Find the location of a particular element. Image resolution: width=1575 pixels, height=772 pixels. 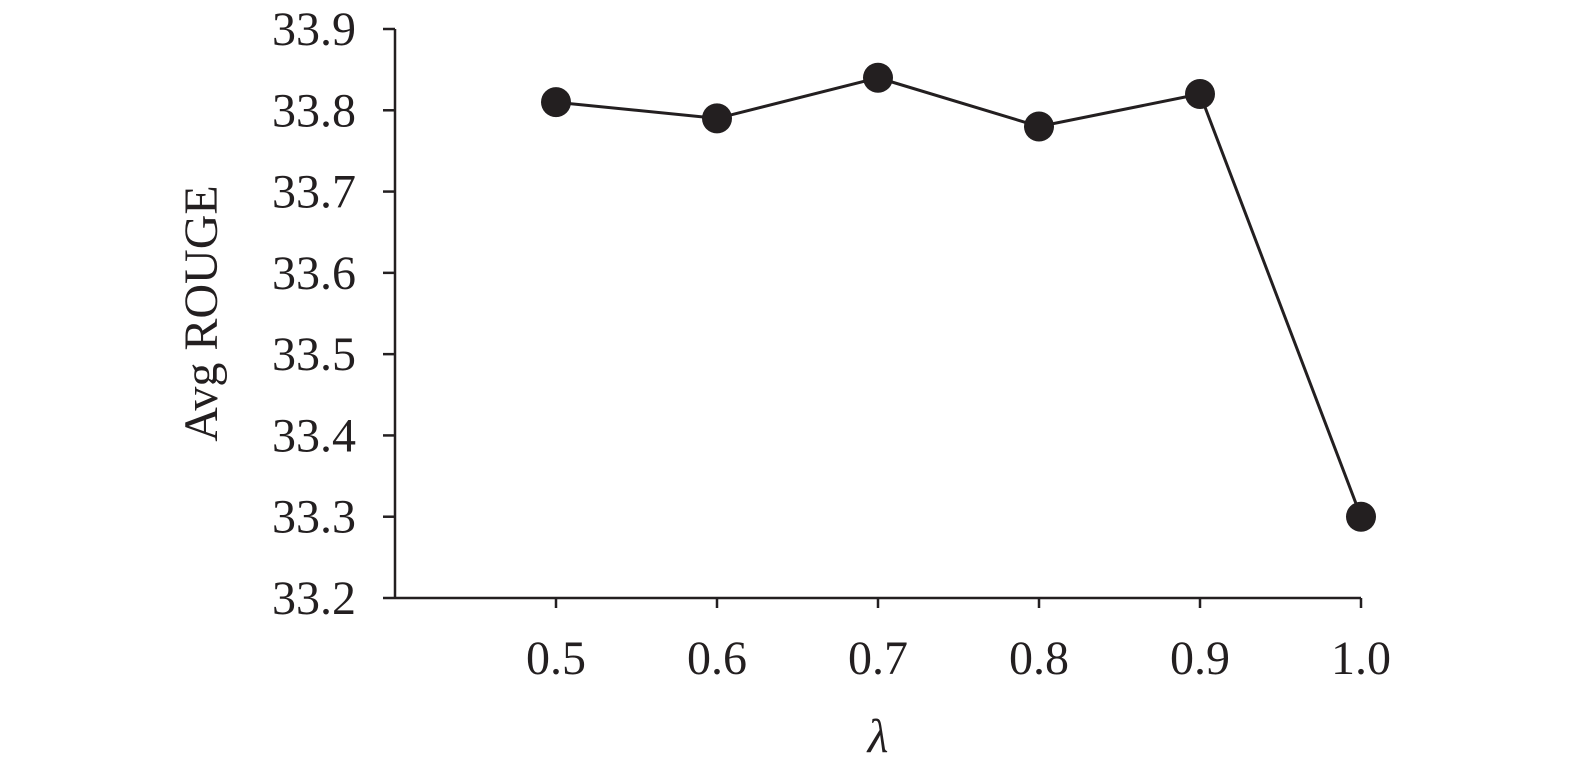

y-tick-label: 33.9 is located at coordinates (314, 29).